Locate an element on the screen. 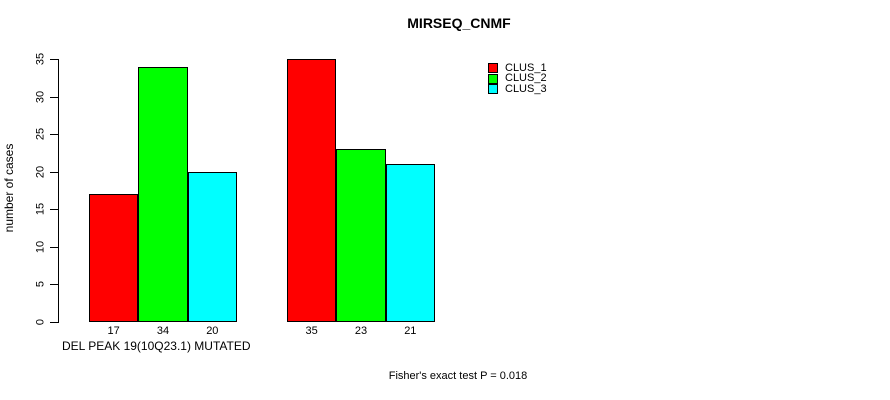 Image resolution: width=890 pixels, height=400 pixels. bar-value-label: 17 is located at coordinates (113, 331).